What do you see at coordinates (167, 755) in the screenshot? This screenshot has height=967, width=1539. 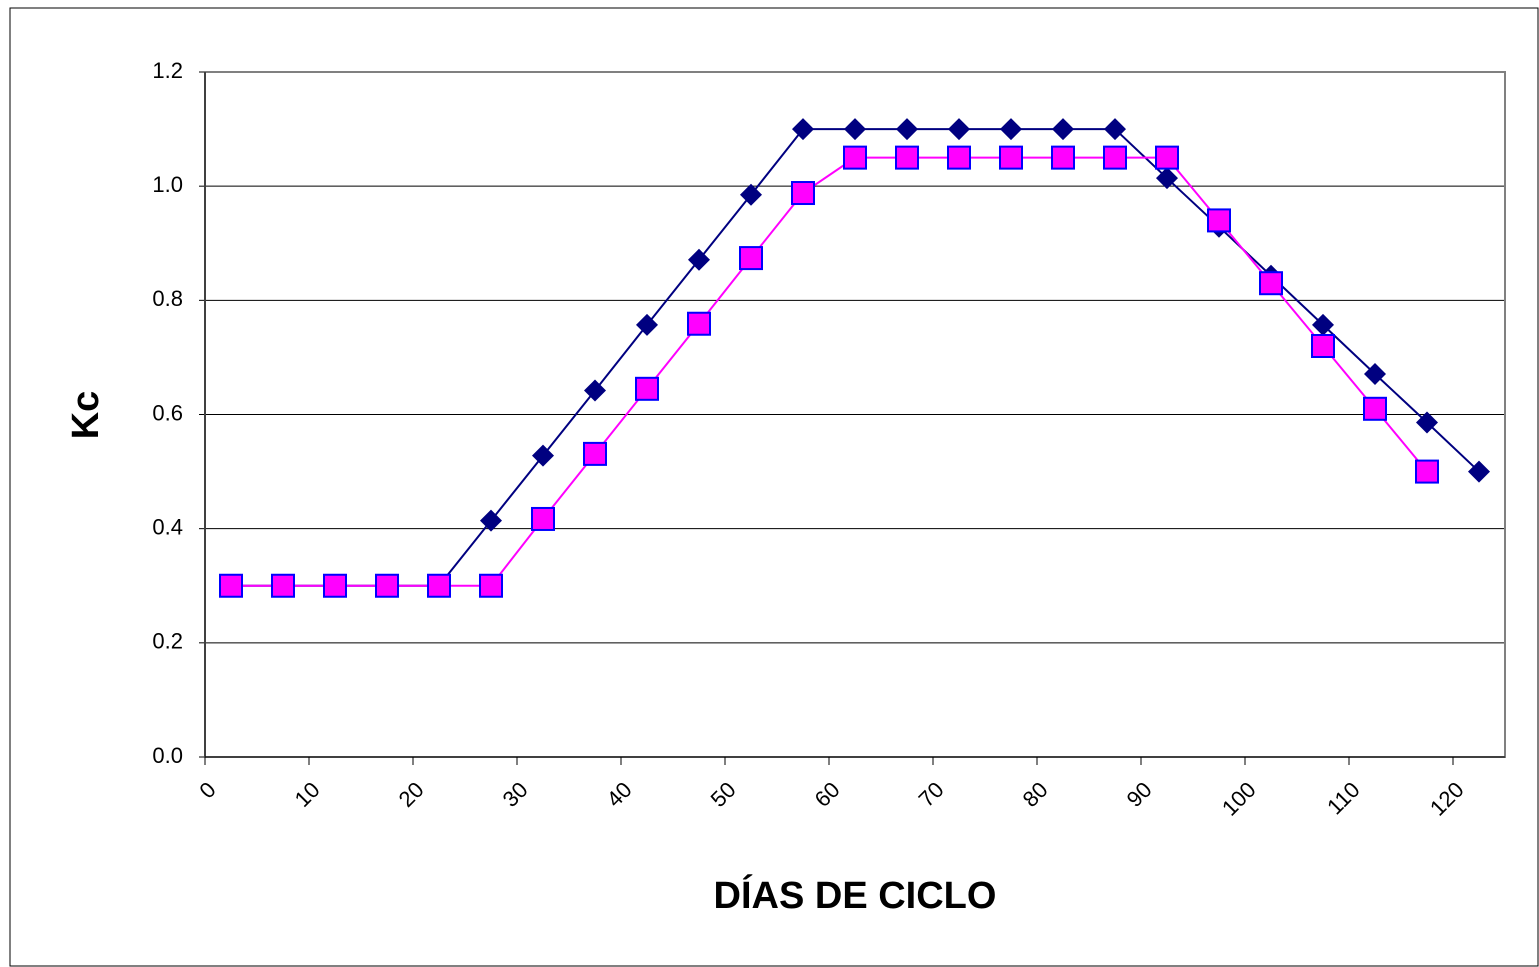 I see `y-tick-label: 0.0` at bounding box center [167, 755].